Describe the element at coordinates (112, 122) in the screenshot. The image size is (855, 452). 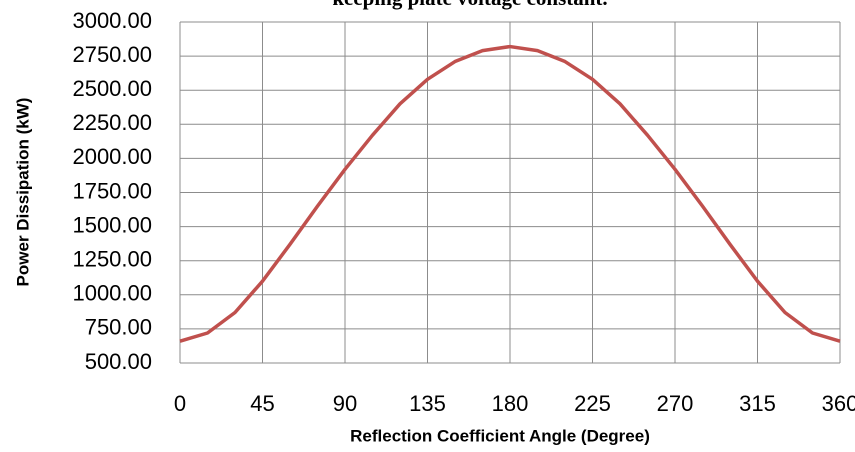
I see `y-tick-label: 2250.00` at that location.